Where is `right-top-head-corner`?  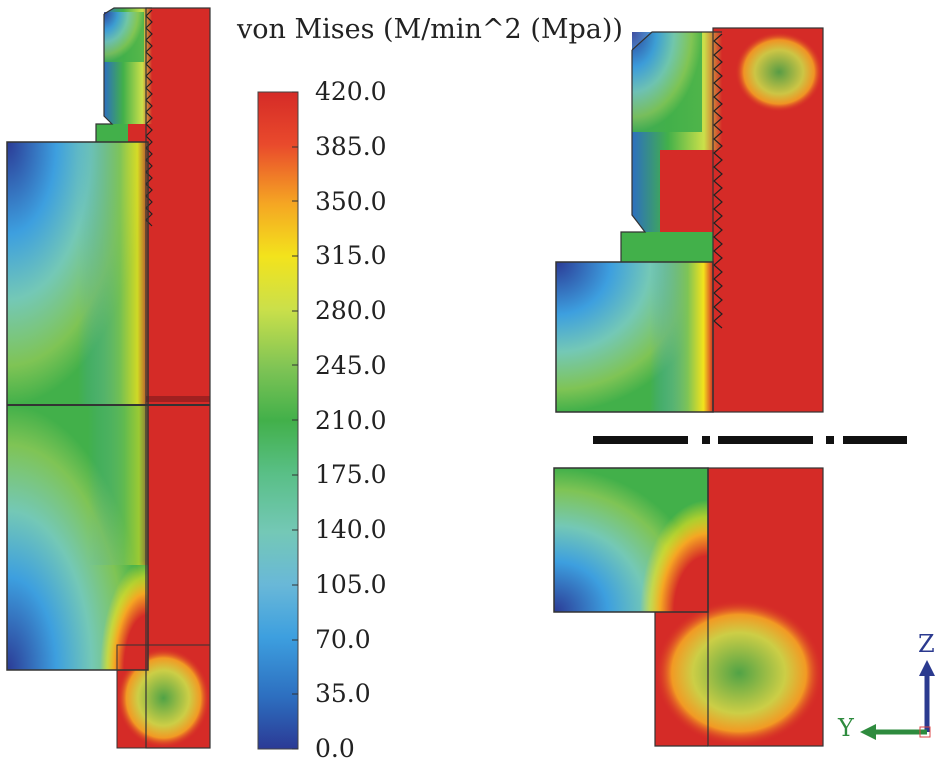
right-top-head-corner is located at coordinates (667, 82).